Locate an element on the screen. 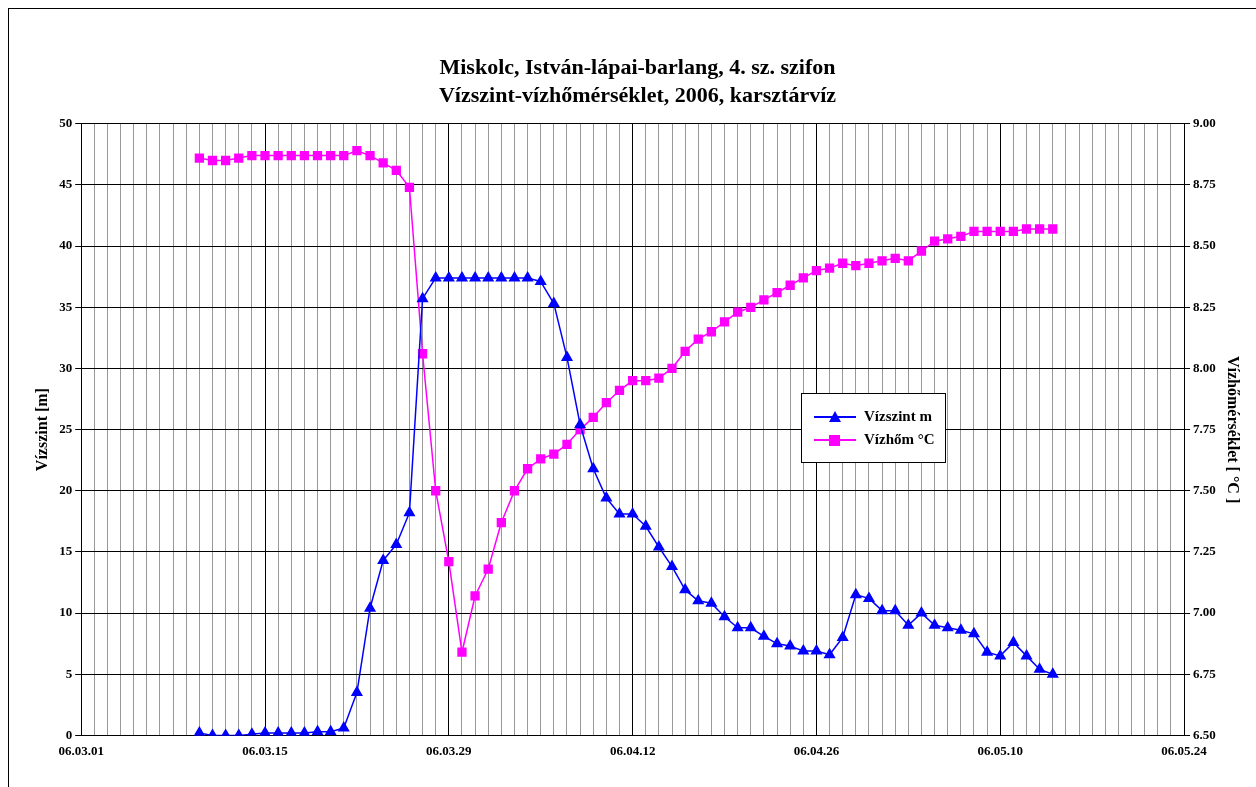  y-tick-label: 30 is located at coordinates (66, 367).